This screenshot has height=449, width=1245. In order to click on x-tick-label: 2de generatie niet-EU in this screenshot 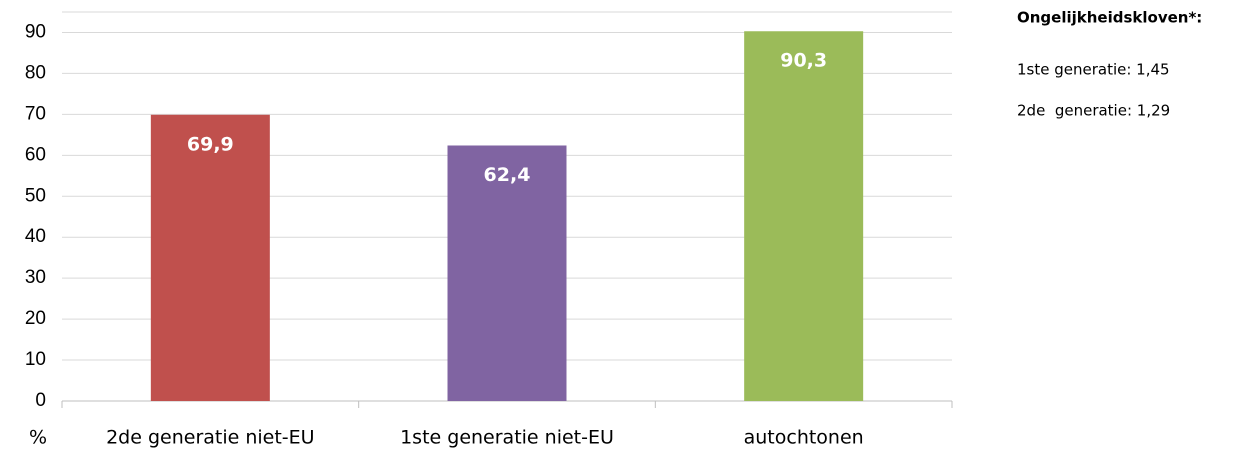, I will do `click(210, 438)`.